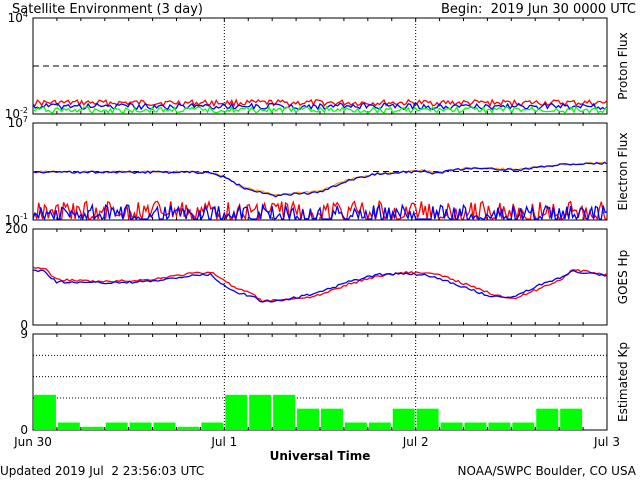  I want to click on x-tick-label: Jun 30, so click(32, 442).